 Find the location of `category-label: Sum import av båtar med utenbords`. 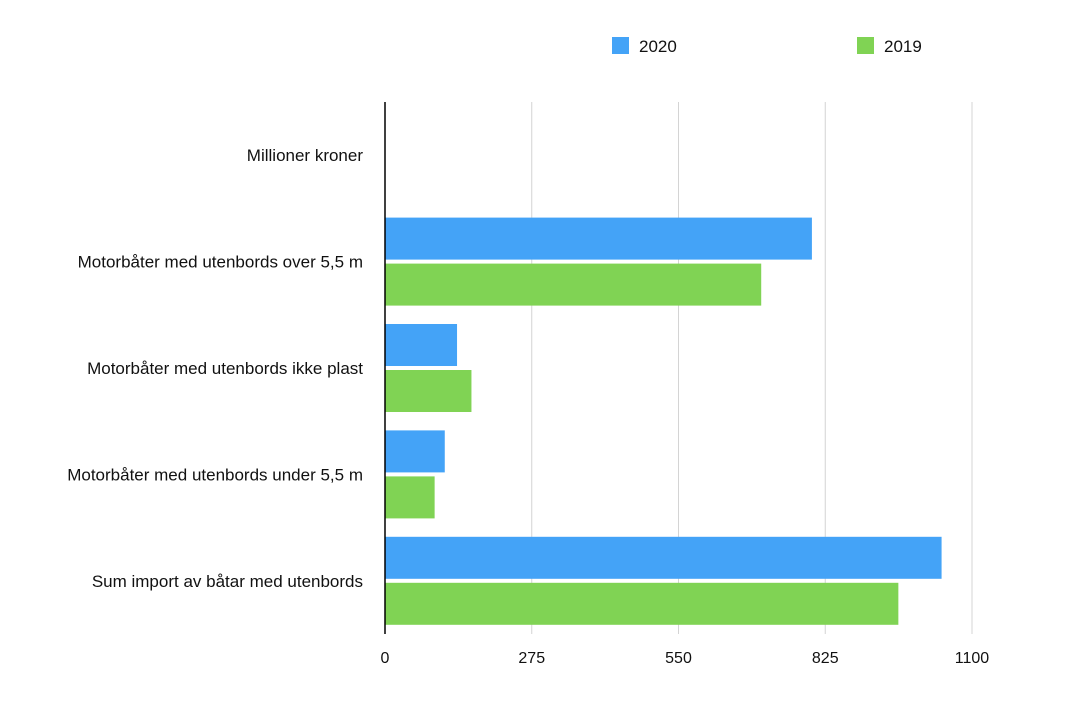

category-label: Sum import av båtar med utenbords is located at coordinates (227, 581).